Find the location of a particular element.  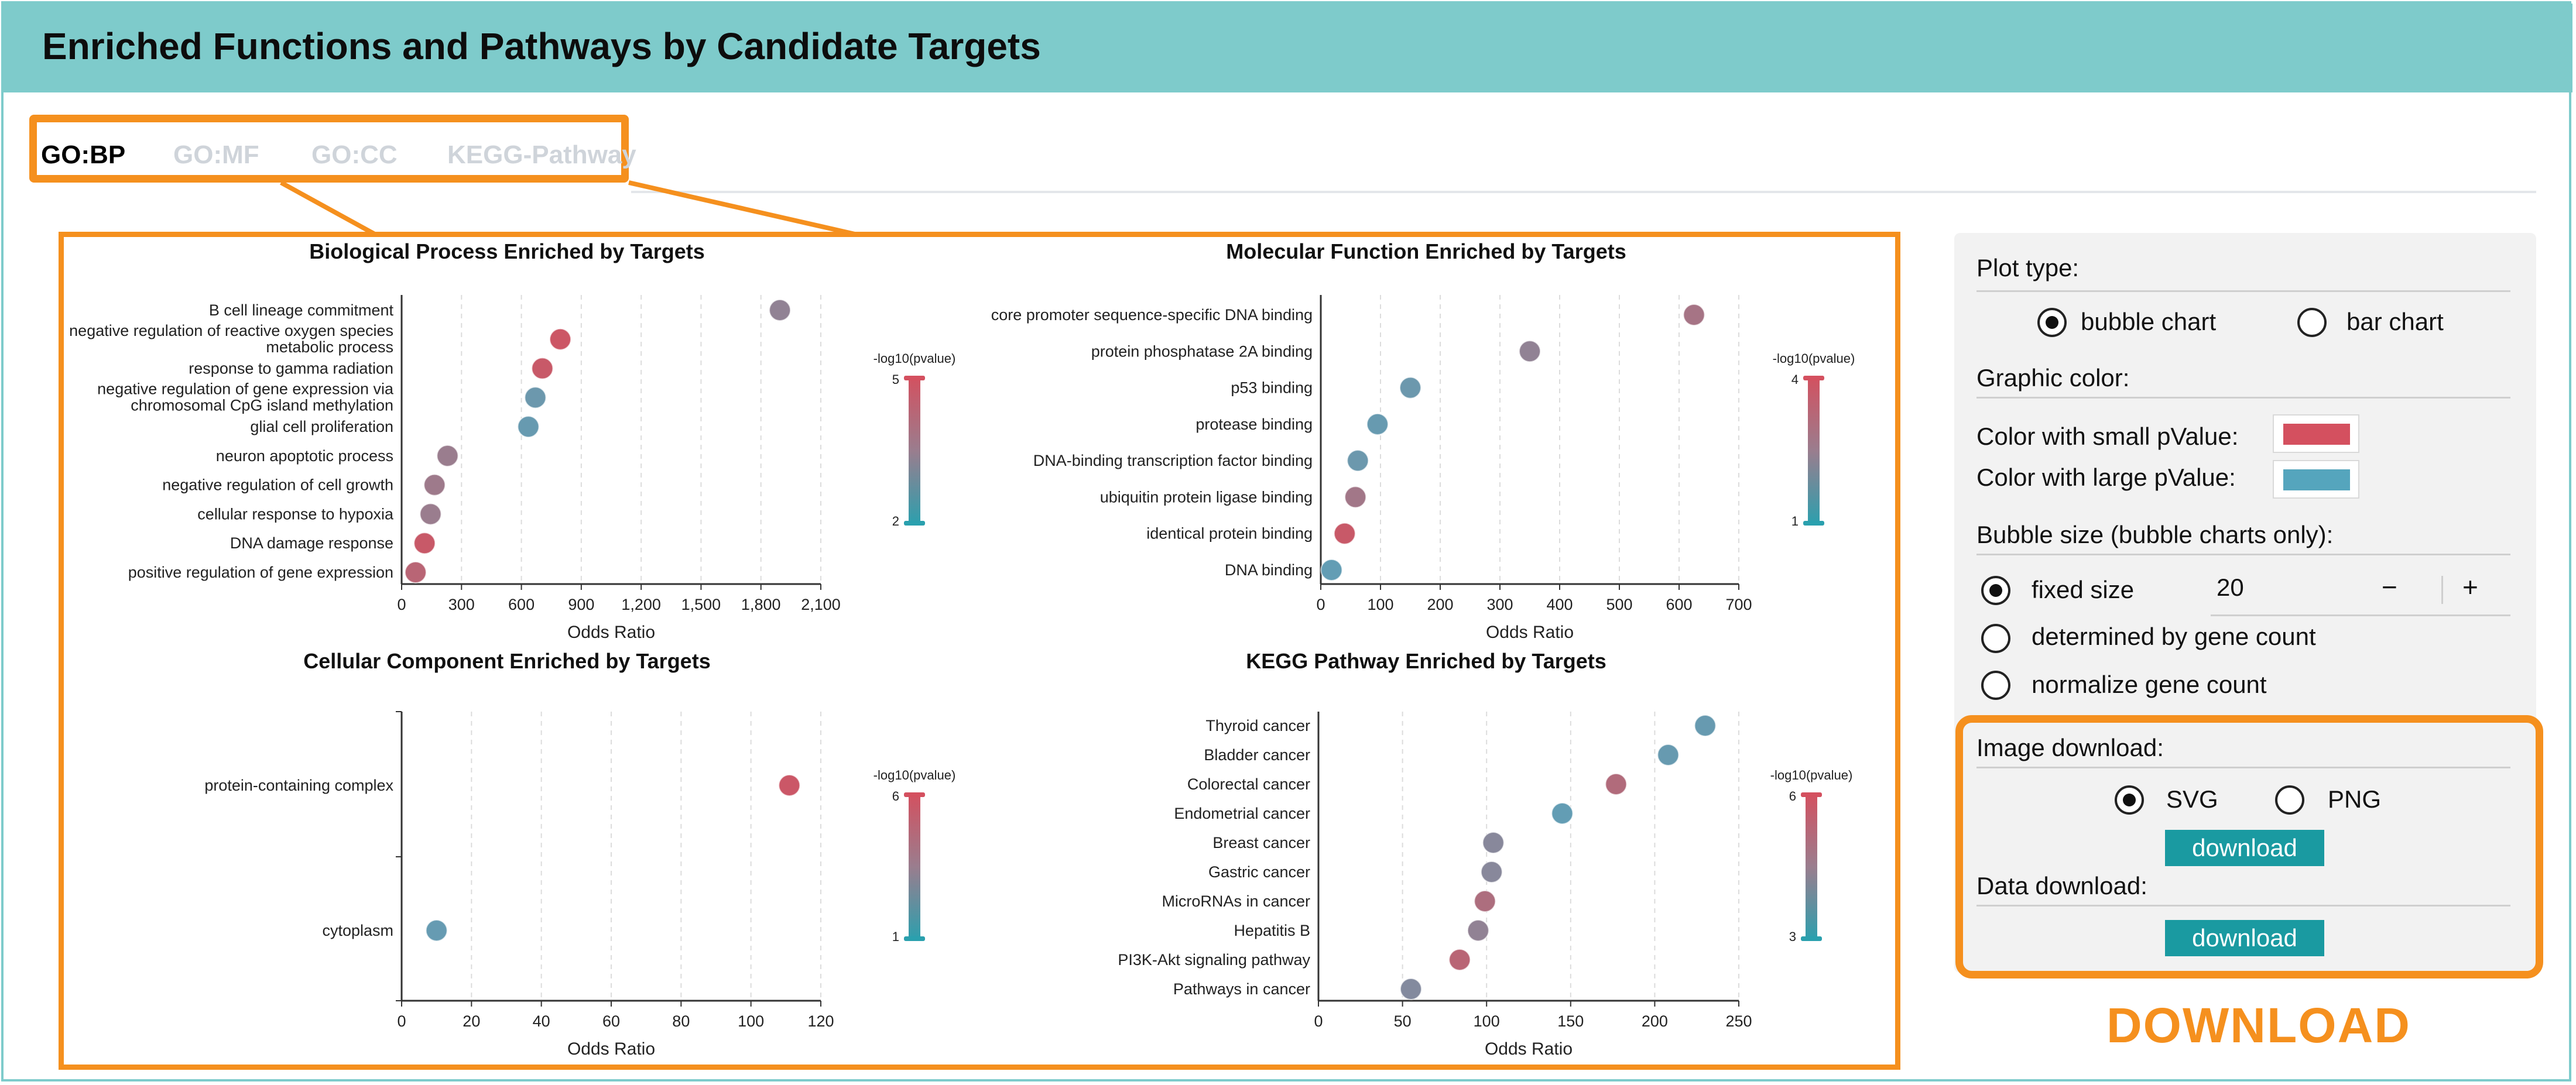

y-category-label: cytoplasm is located at coordinates (357, 930).